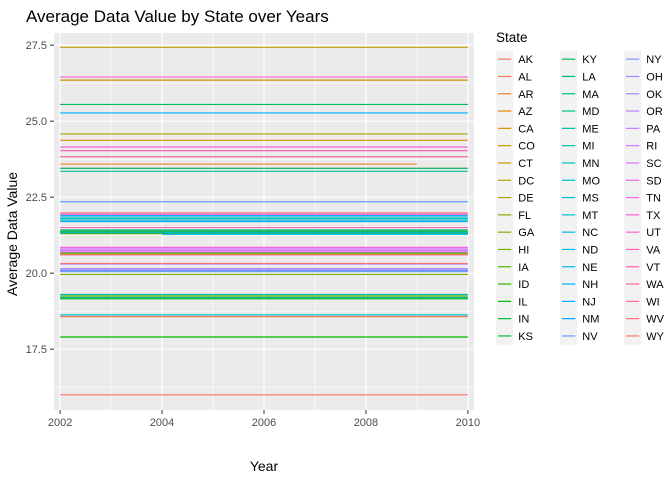  What do you see at coordinates (60, 423) in the screenshot?
I see `x-tick-label: 2002` at bounding box center [60, 423].